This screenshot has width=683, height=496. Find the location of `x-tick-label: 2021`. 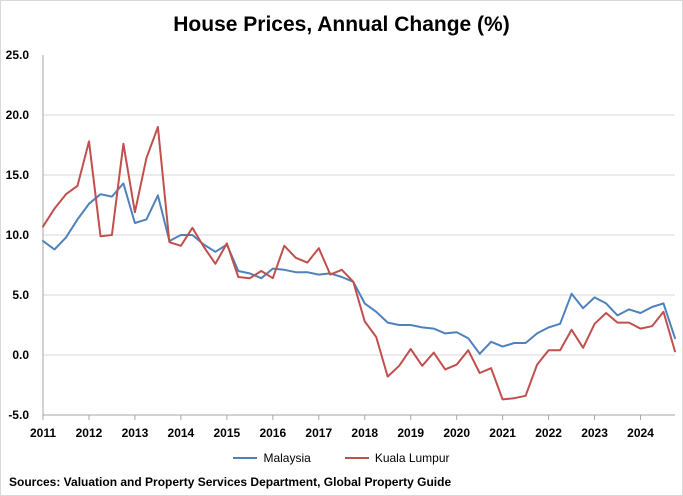

x-tick-label: 2021 is located at coordinates (502, 433).